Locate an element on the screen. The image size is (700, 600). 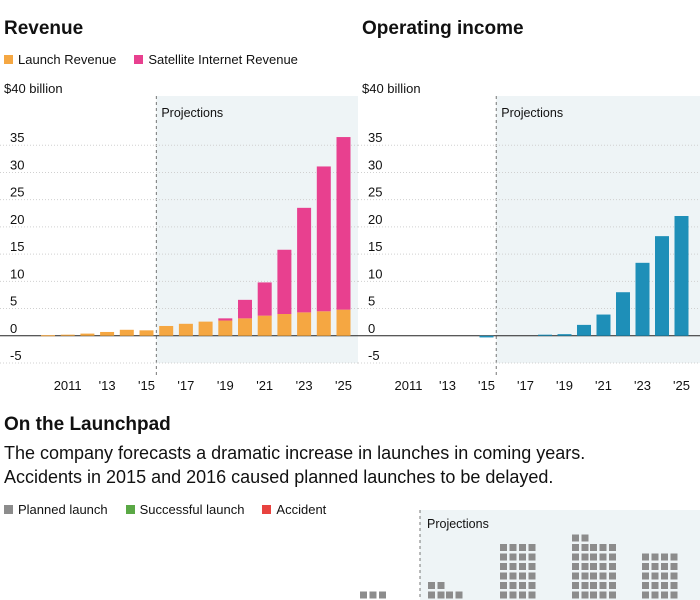
legend-item-launch-revenue: Launch Revenue is located at coordinates (60, 59).